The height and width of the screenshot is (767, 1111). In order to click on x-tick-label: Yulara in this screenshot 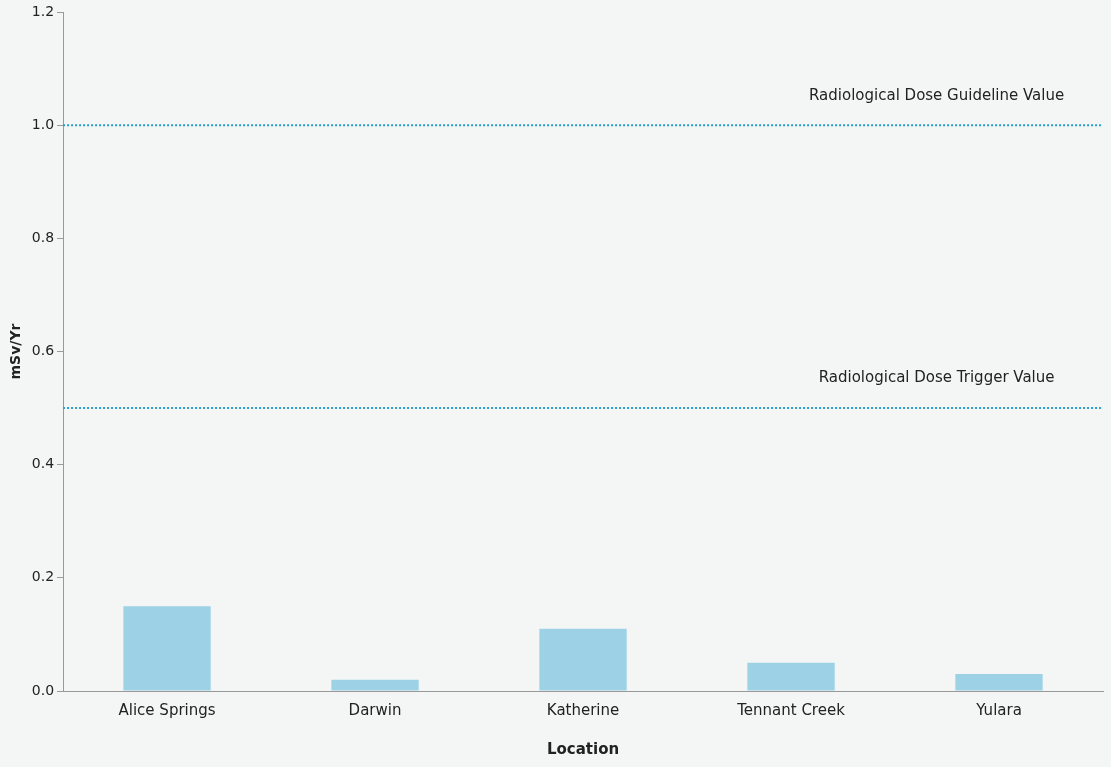, I will do `click(998, 709)`.